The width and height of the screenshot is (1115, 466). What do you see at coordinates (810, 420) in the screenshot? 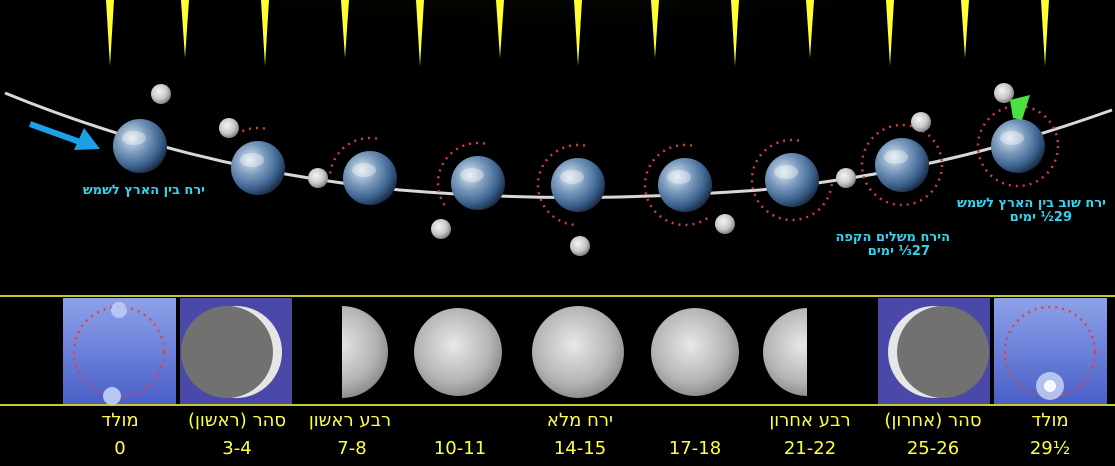
I see `phase-name-6: רבע אחרון` at bounding box center [810, 420].